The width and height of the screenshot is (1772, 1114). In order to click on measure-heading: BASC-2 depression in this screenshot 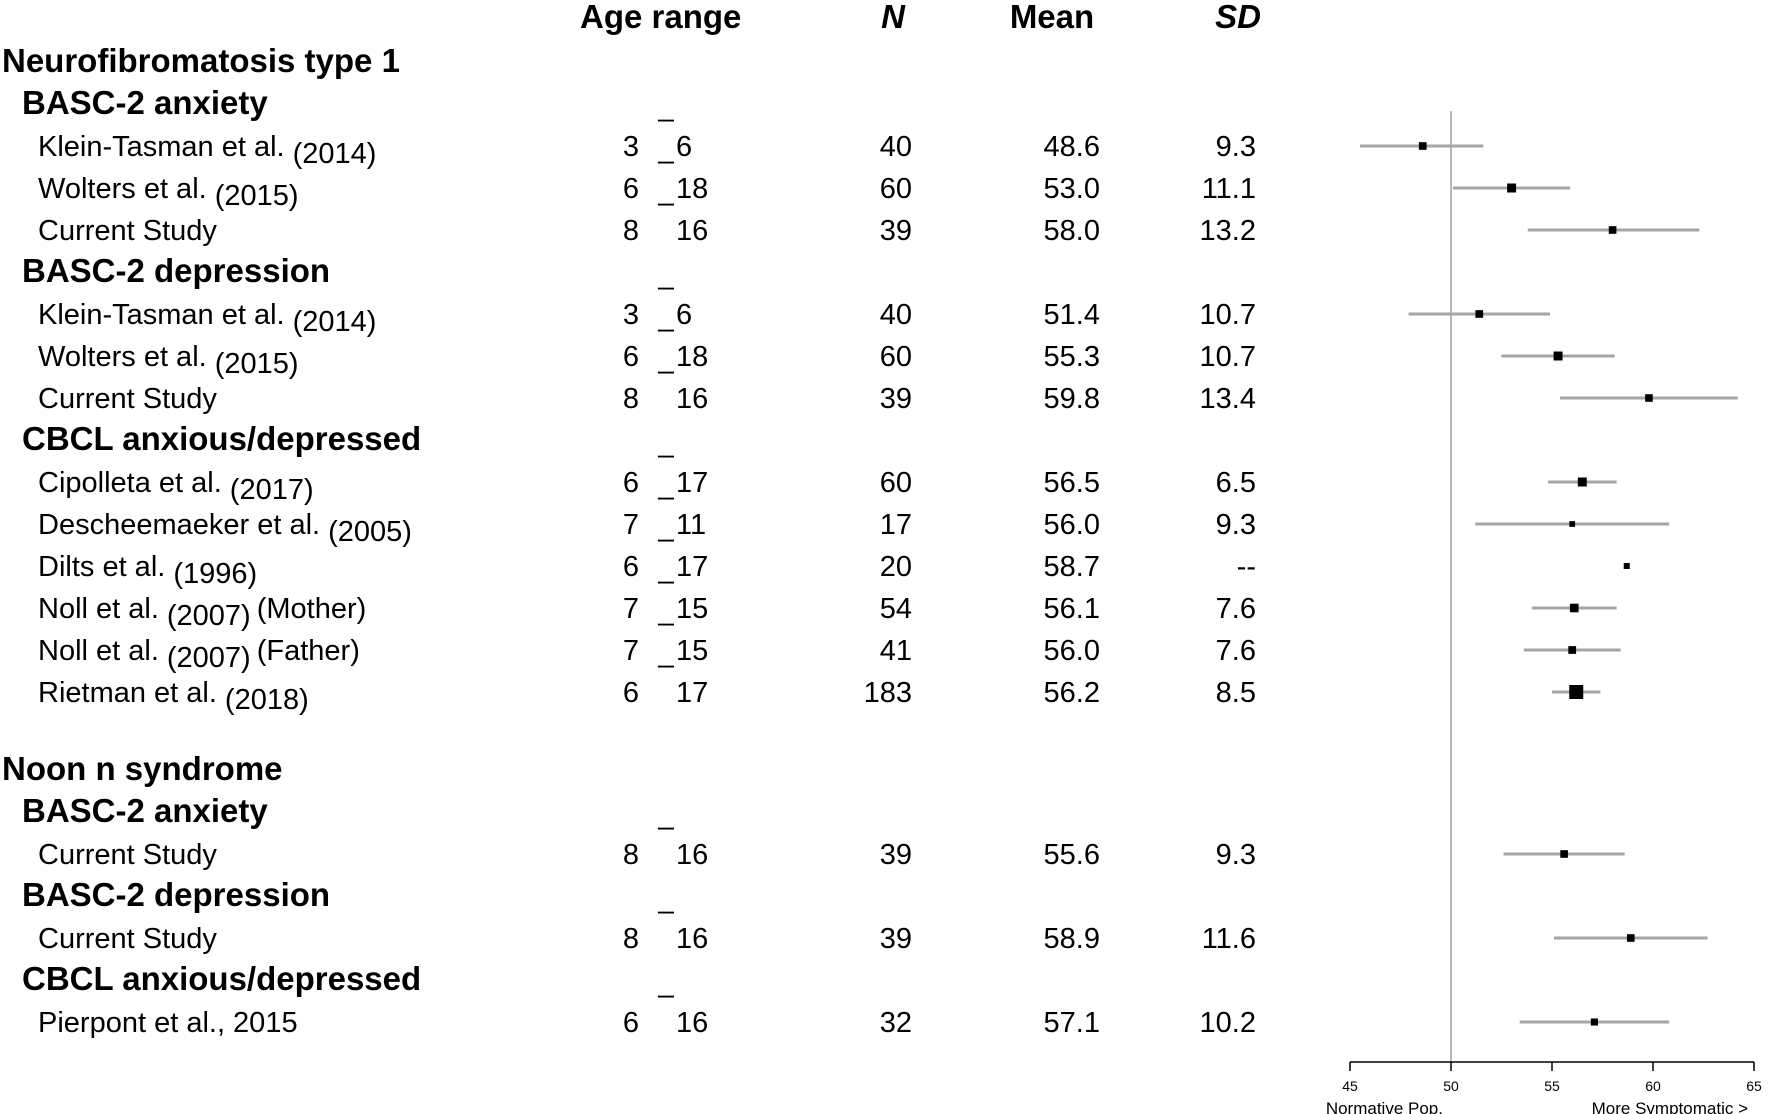, I will do `click(176, 270)`.